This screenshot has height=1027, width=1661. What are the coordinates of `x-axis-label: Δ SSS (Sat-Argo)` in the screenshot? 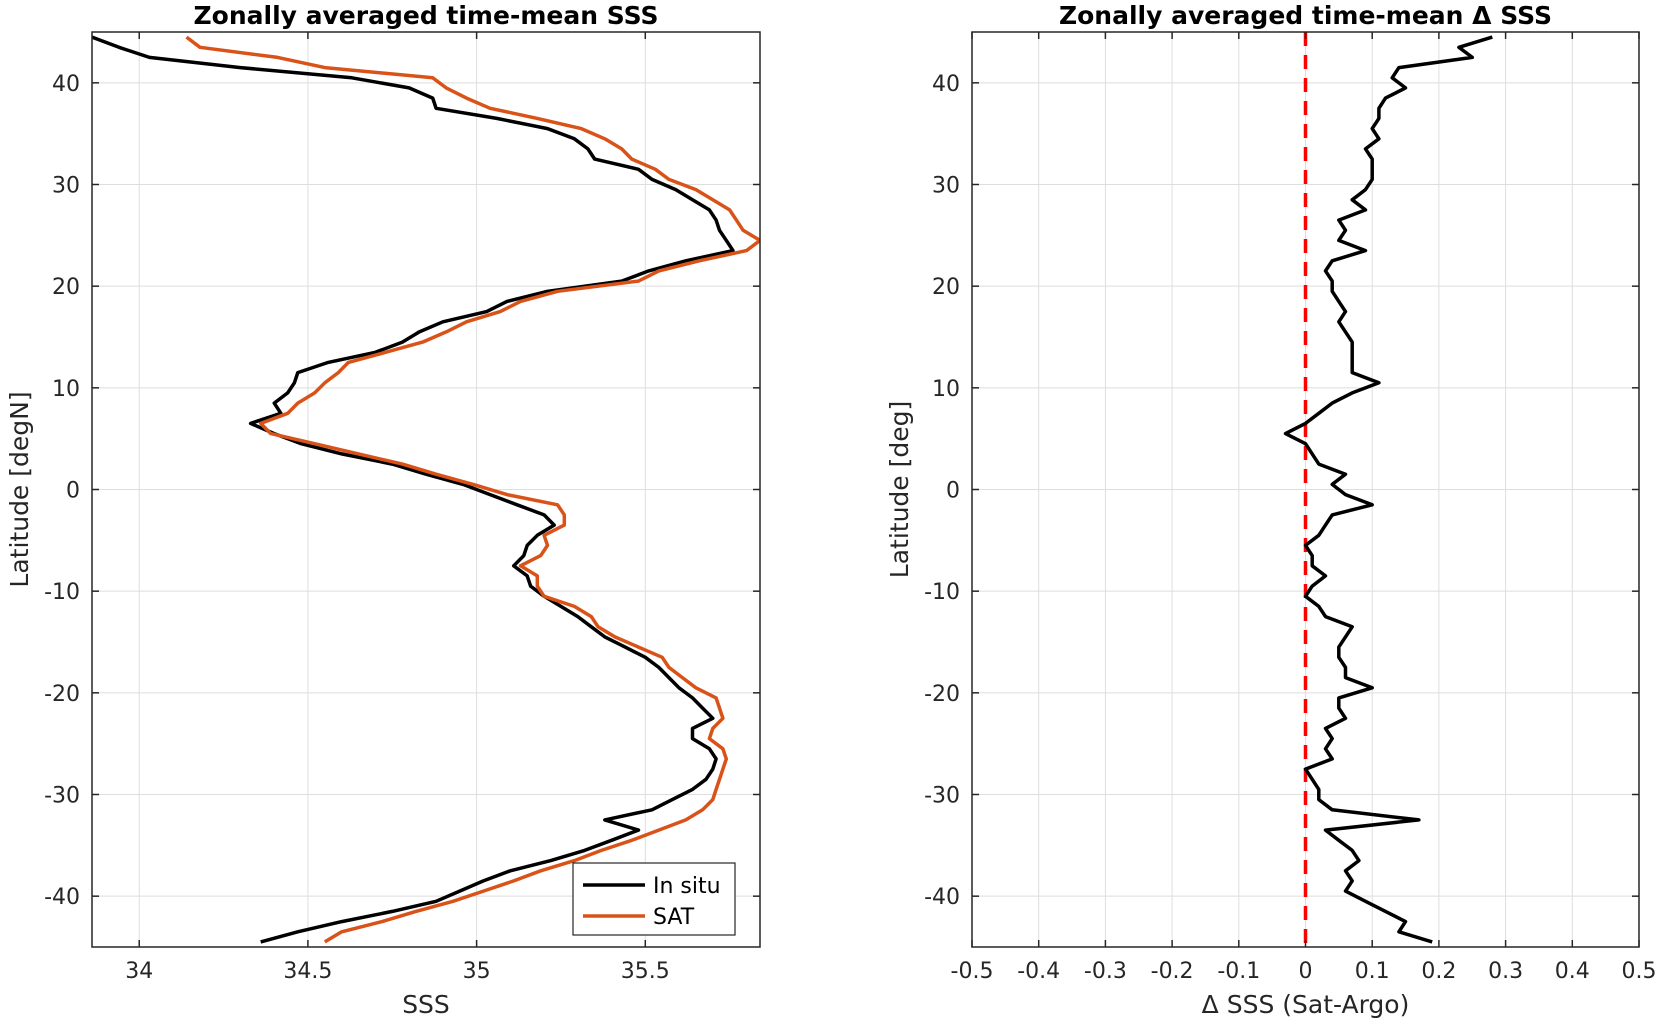 It's located at (1306, 1004).